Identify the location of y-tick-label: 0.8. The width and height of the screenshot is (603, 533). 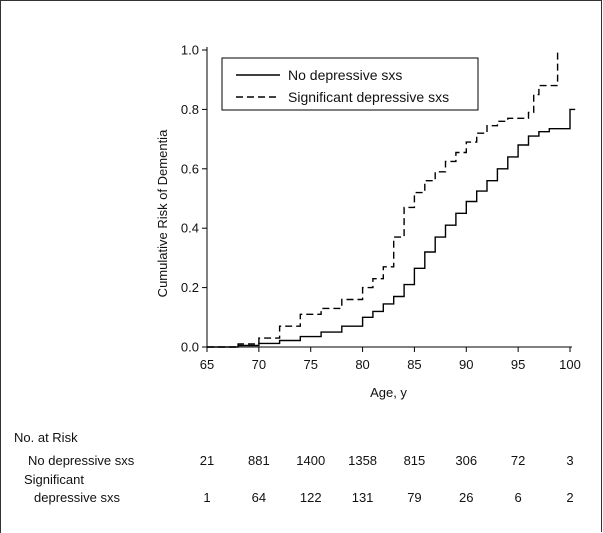
(190, 109).